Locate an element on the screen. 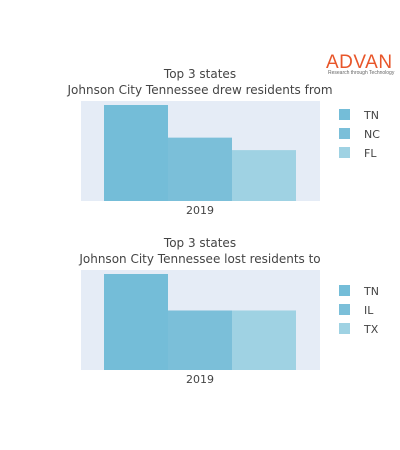 The width and height of the screenshot is (400, 450). legend-swatch-fl is located at coordinates (344, 152).